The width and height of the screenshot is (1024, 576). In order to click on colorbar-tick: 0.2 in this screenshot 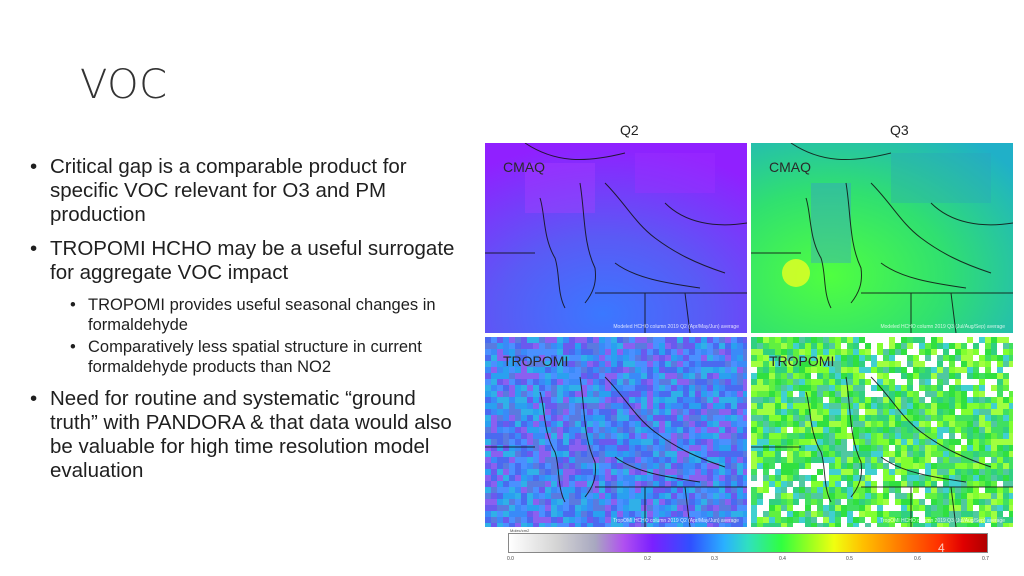, I will do `click(647, 559)`.